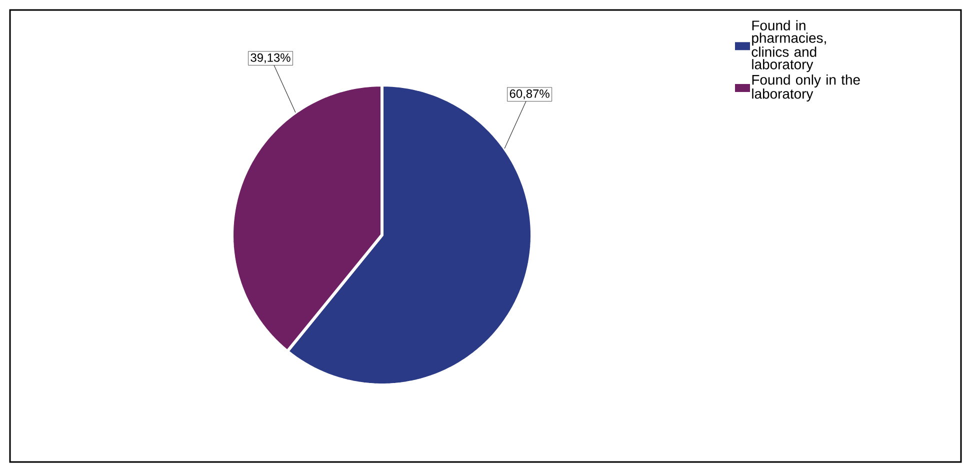 Image resolution: width=971 pixels, height=472 pixels. What do you see at coordinates (270, 58) in the screenshot?
I see `data-label: 39,13%` at bounding box center [270, 58].